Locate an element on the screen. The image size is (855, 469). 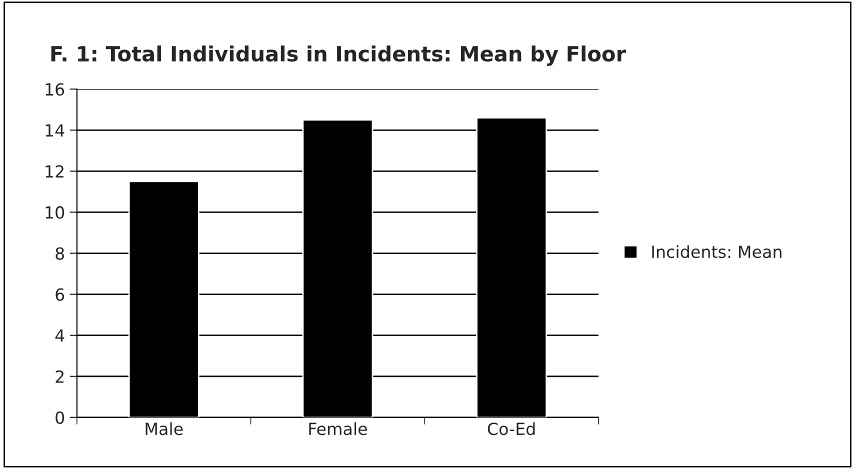
y-tick-label: 8 is located at coordinates (60, 253).